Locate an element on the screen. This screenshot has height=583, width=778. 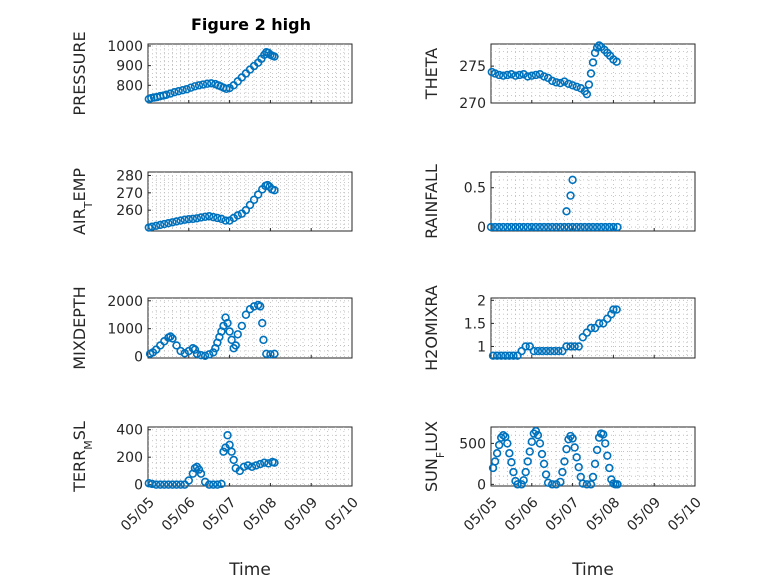
subplot-6: 1 1.5 2 H2OMIXRA is located at coordinates (559, 328).